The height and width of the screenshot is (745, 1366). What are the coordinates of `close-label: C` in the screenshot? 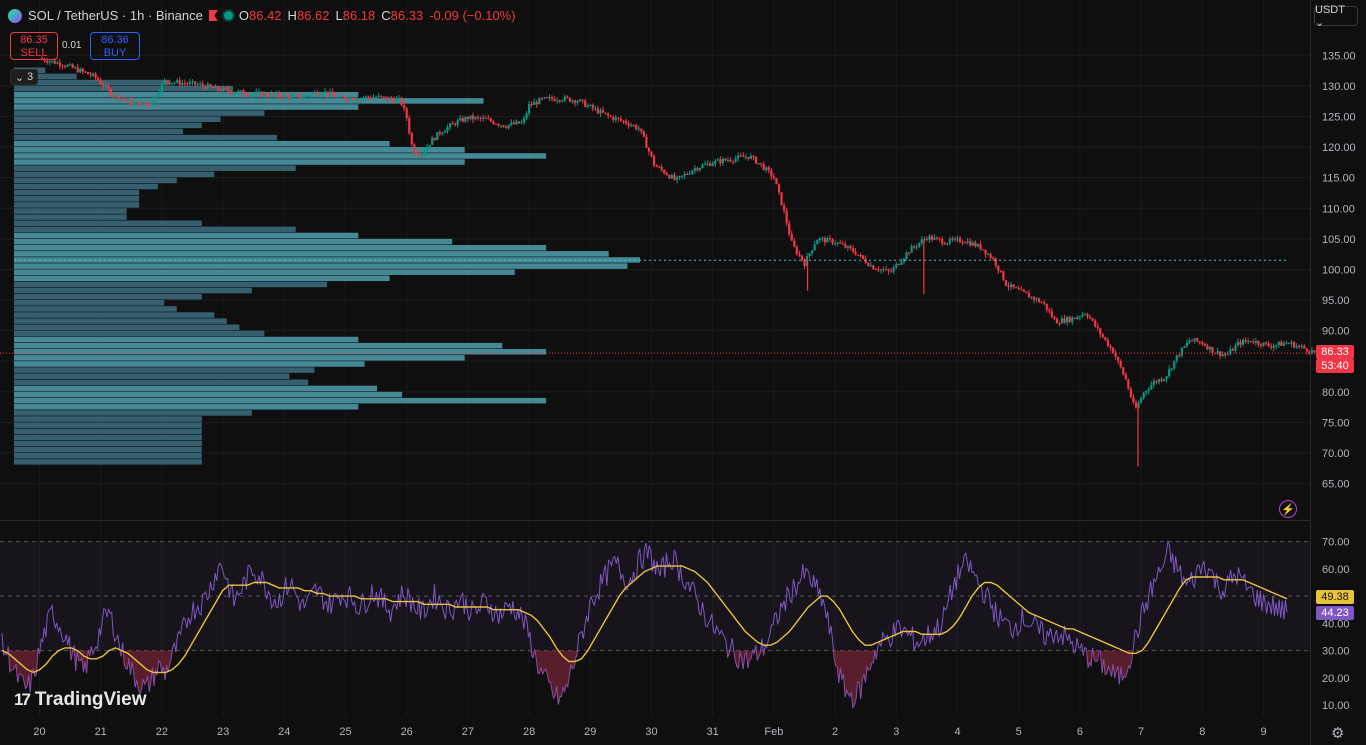 It's located at (386, 15).